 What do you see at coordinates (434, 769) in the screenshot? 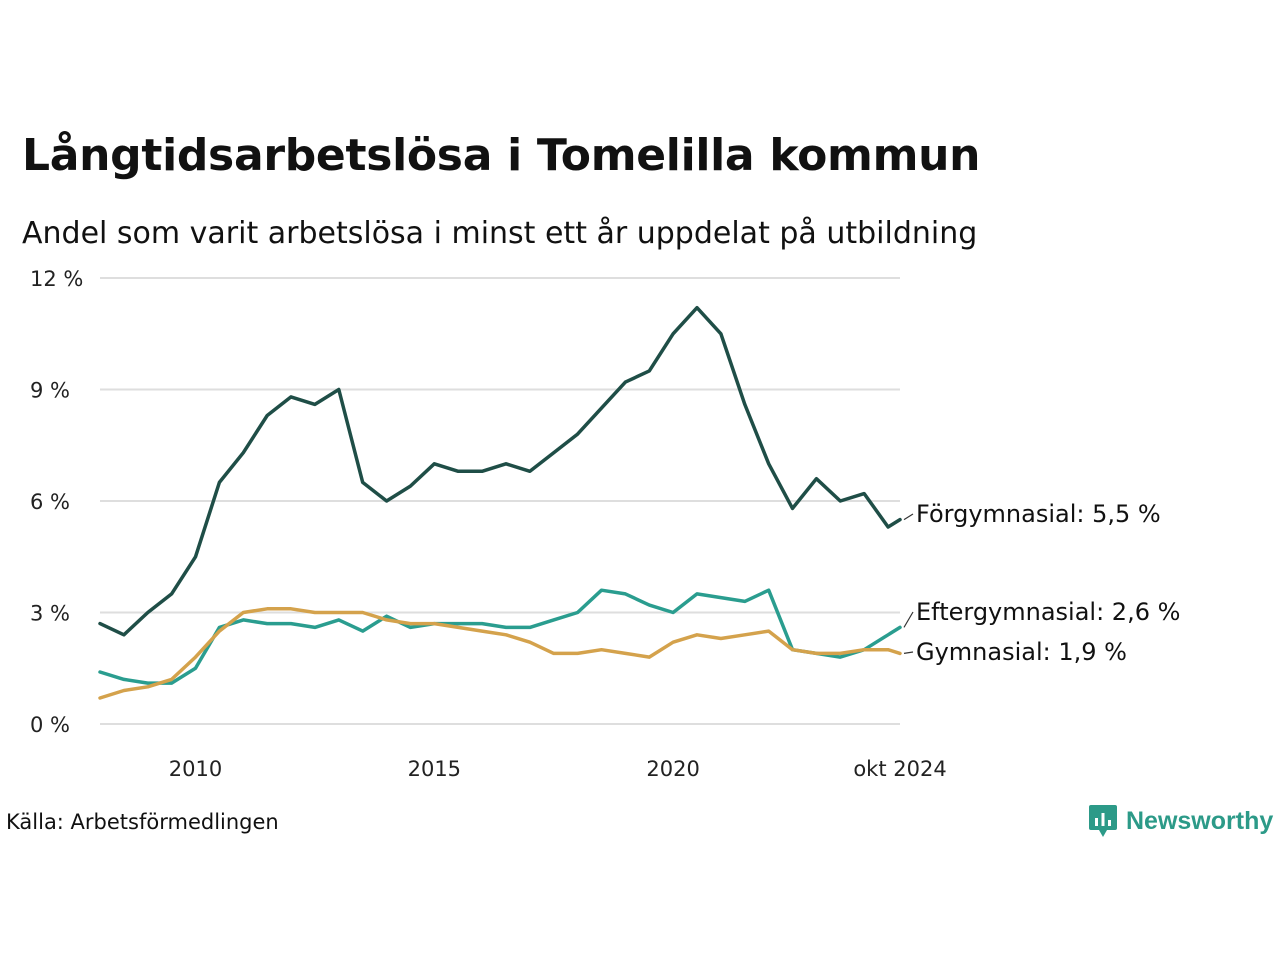
I see `x-tick-label: 2015` at bounding box center [434, 769].